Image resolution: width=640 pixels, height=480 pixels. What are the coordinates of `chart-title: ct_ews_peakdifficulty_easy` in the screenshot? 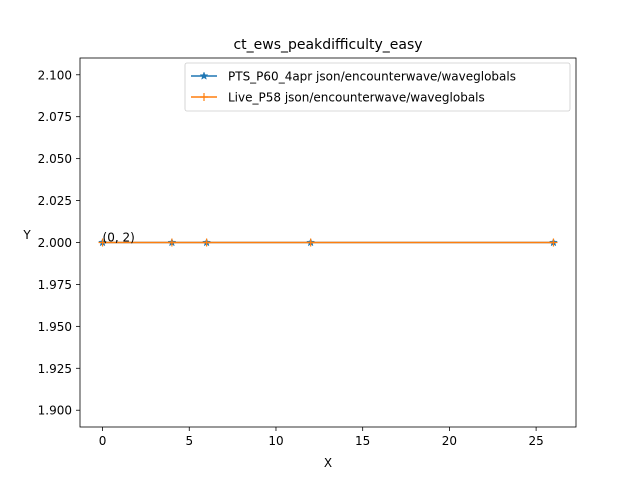 It's located at (327, 45).